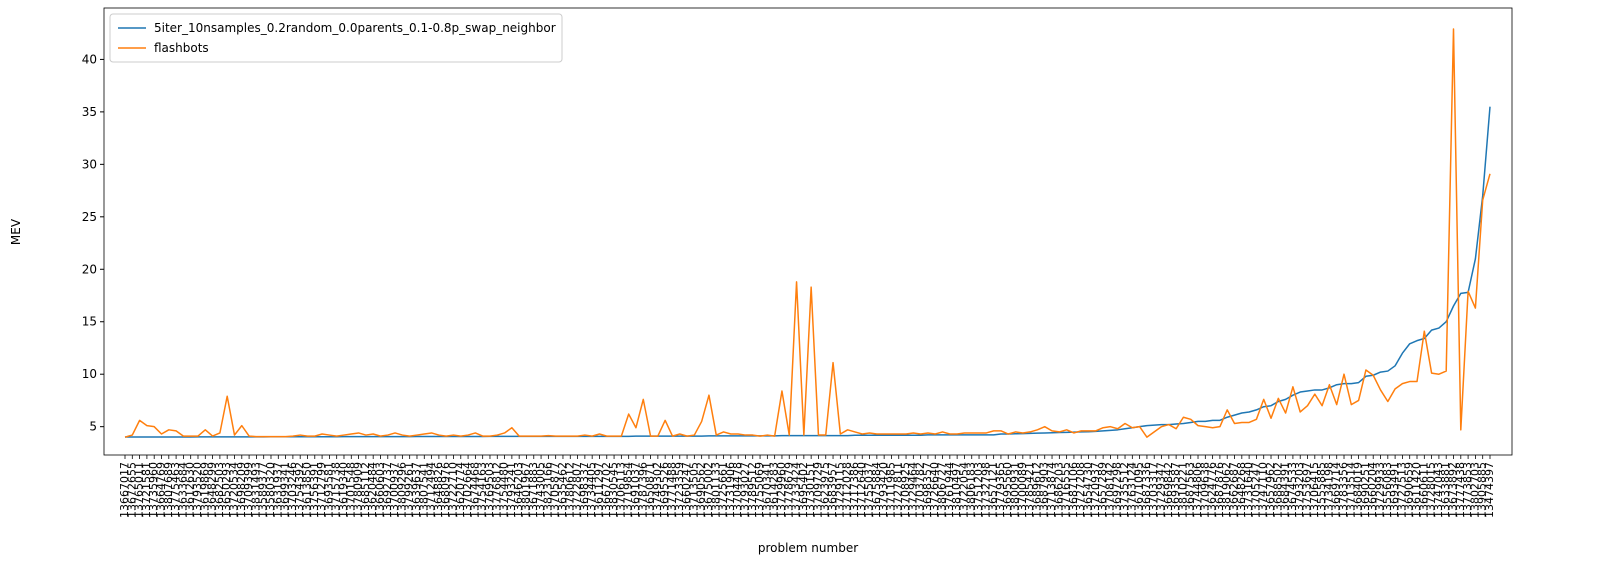  I want to click on x-tick-label: 13699341, so click(285, 490).